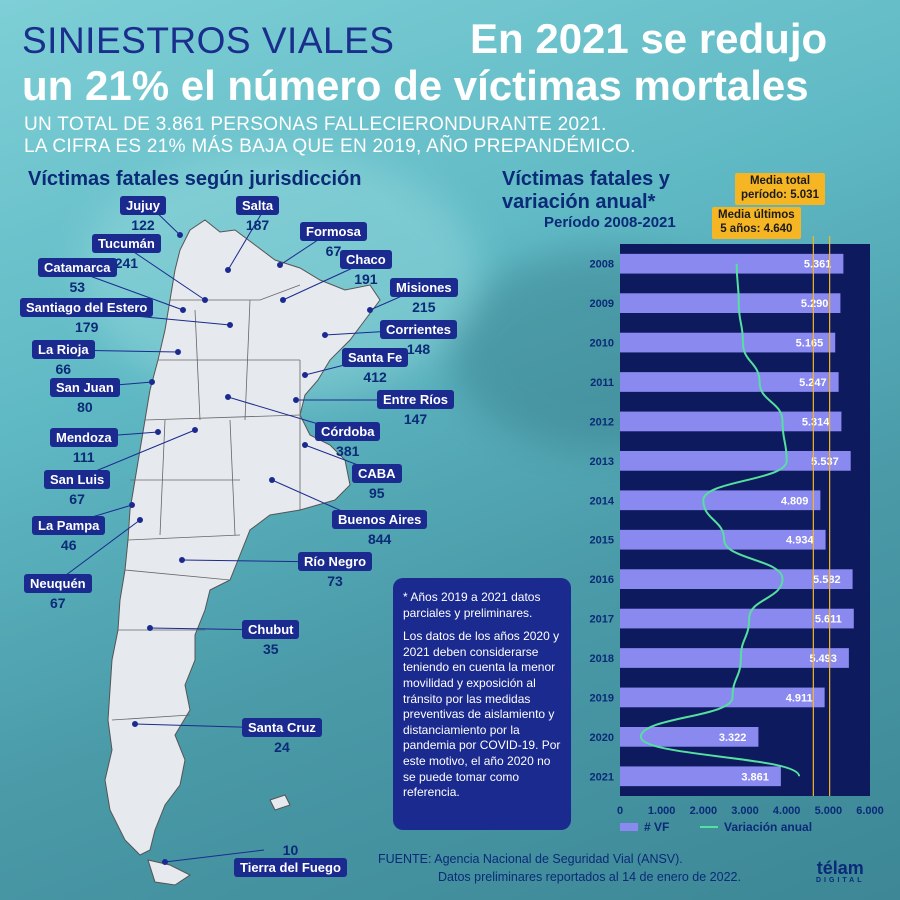 The height and width of the screenshot is (900, 900). Describe the element at coordinates (83, 457) in the screenshot. I see `province-value: 111` at that location.